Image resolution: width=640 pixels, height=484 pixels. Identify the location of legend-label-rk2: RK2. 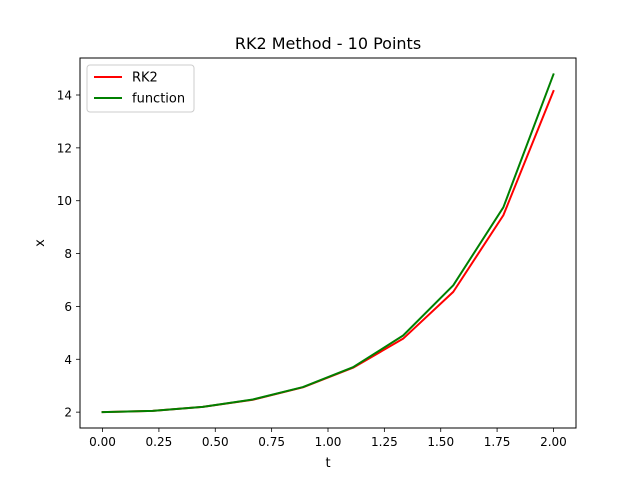
(145, 78).